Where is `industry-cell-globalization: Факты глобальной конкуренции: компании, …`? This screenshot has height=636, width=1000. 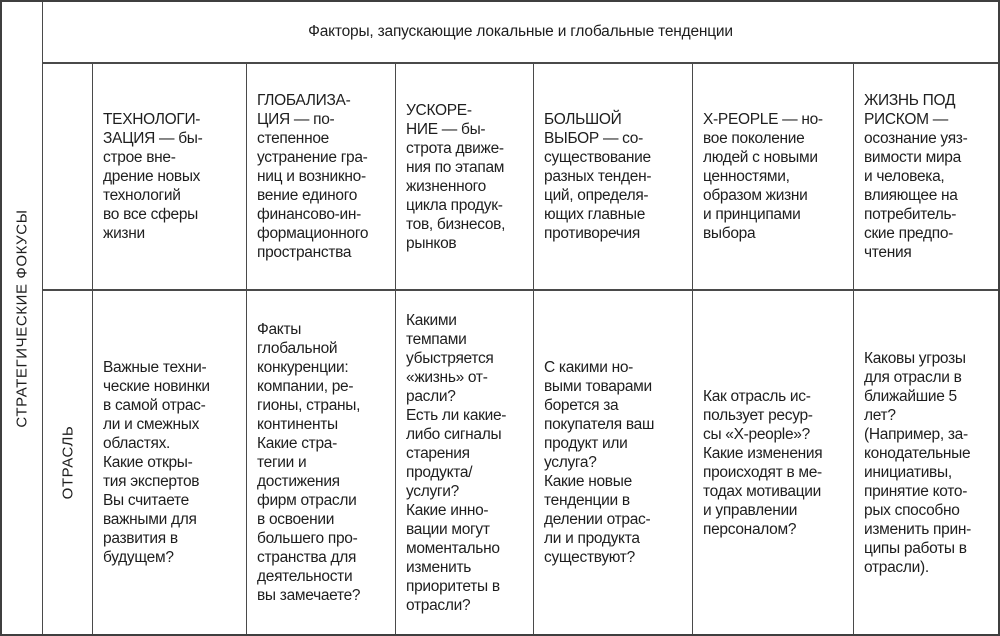
industry-cell-globalization: Факты глобальной конкуренции: компании, … is located at coordinates (321, 462).